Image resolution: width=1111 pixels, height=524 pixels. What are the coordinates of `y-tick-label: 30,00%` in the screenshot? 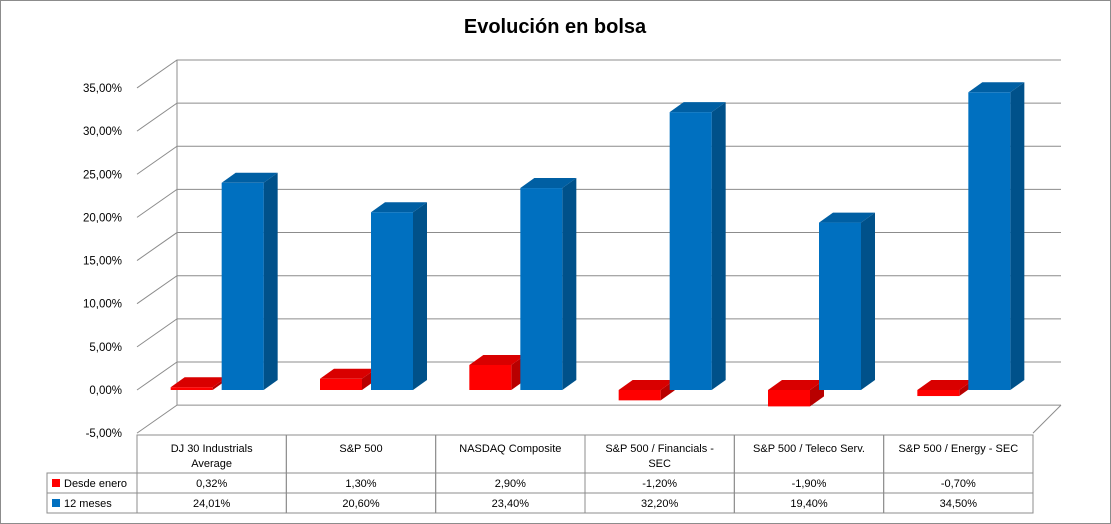 It's located at (102, 132).